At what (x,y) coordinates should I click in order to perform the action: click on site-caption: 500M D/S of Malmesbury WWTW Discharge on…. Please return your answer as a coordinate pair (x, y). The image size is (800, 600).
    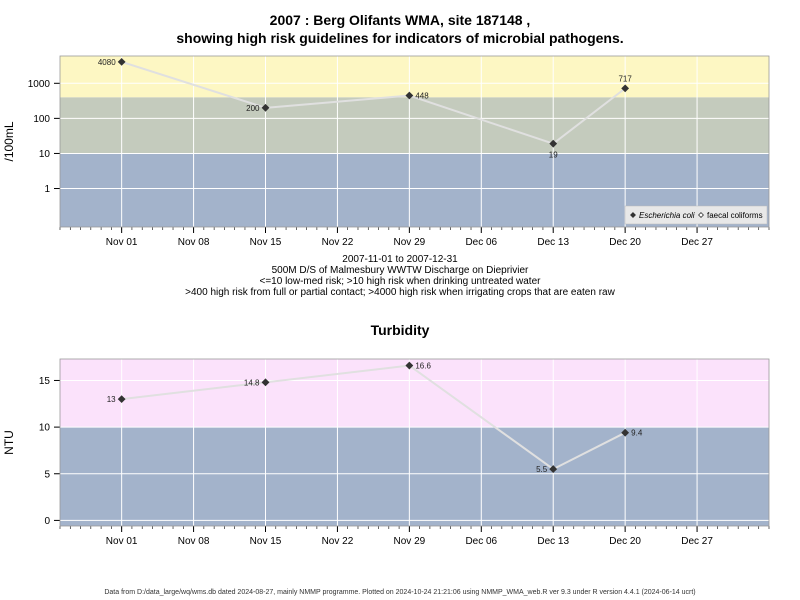
    Looking at the image, I should click on (400, 270).